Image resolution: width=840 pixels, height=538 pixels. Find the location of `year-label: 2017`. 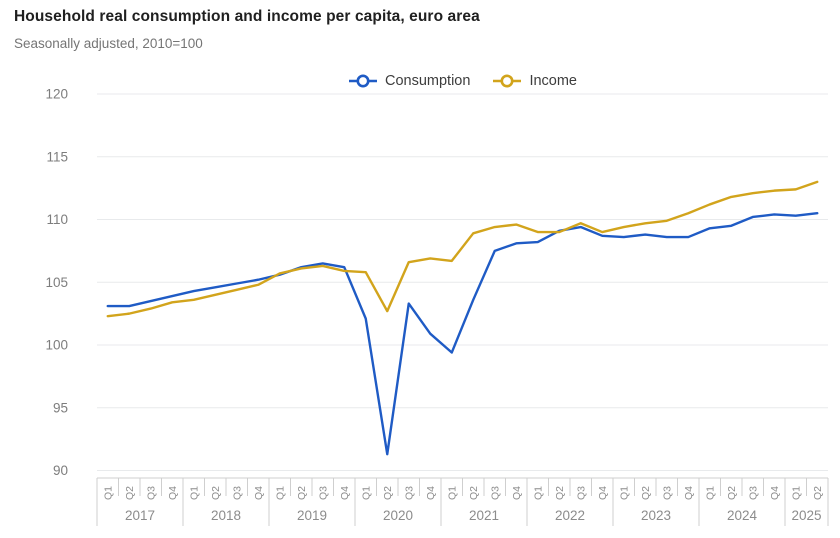

year-label: 2017 is located at coordinates (140, 515).